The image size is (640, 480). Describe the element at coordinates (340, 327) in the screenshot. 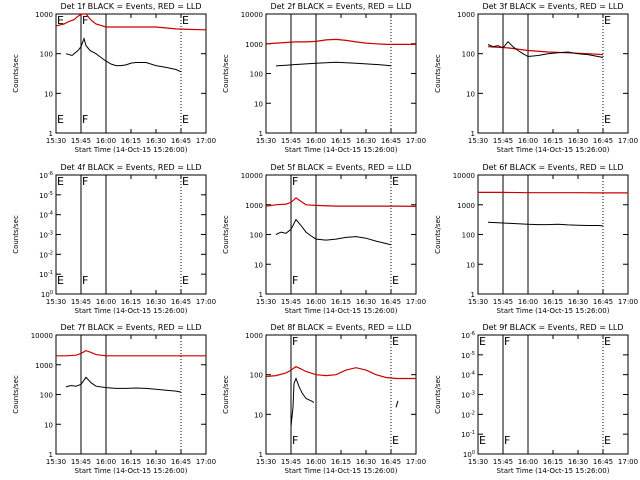

I see `panel-title: Det 8f BLACK = Events, RED = LLD` at that location.